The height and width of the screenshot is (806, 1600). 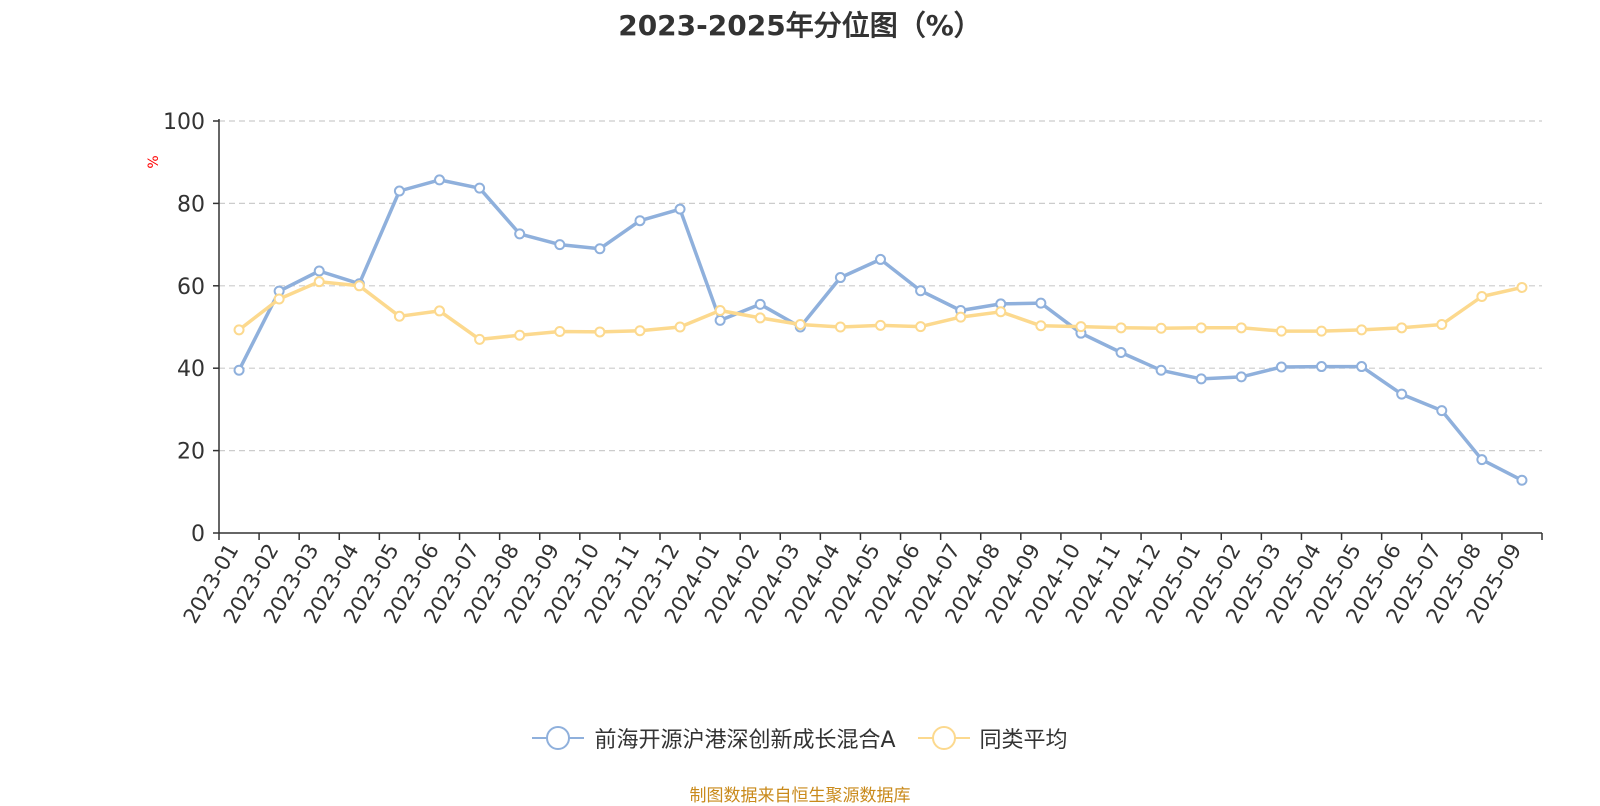 I want to click on legend-item-category-average: 同类平均, so click(x=992, y=738).